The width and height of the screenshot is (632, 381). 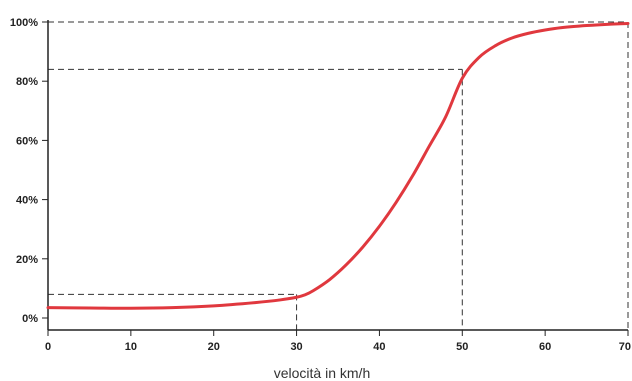 I want to click on x-tick-label: 20, so click(x=214, y=347).